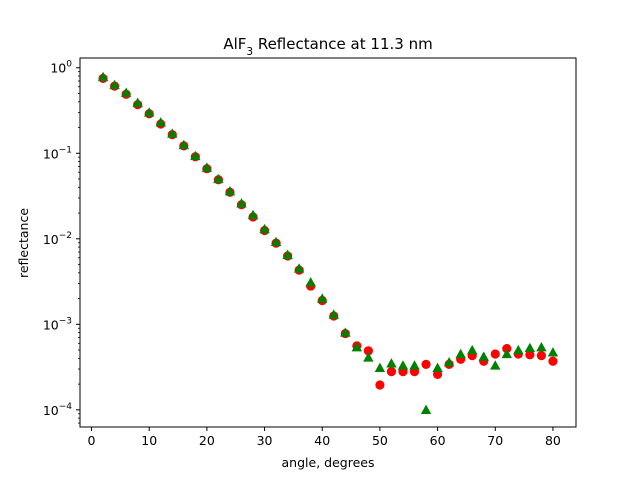 The width and height of the screenshot is (640, 480). Describe the element at coordinates (57, 153) in the screenshot. I see `y-tick-label: 10⁻¹` at that location.